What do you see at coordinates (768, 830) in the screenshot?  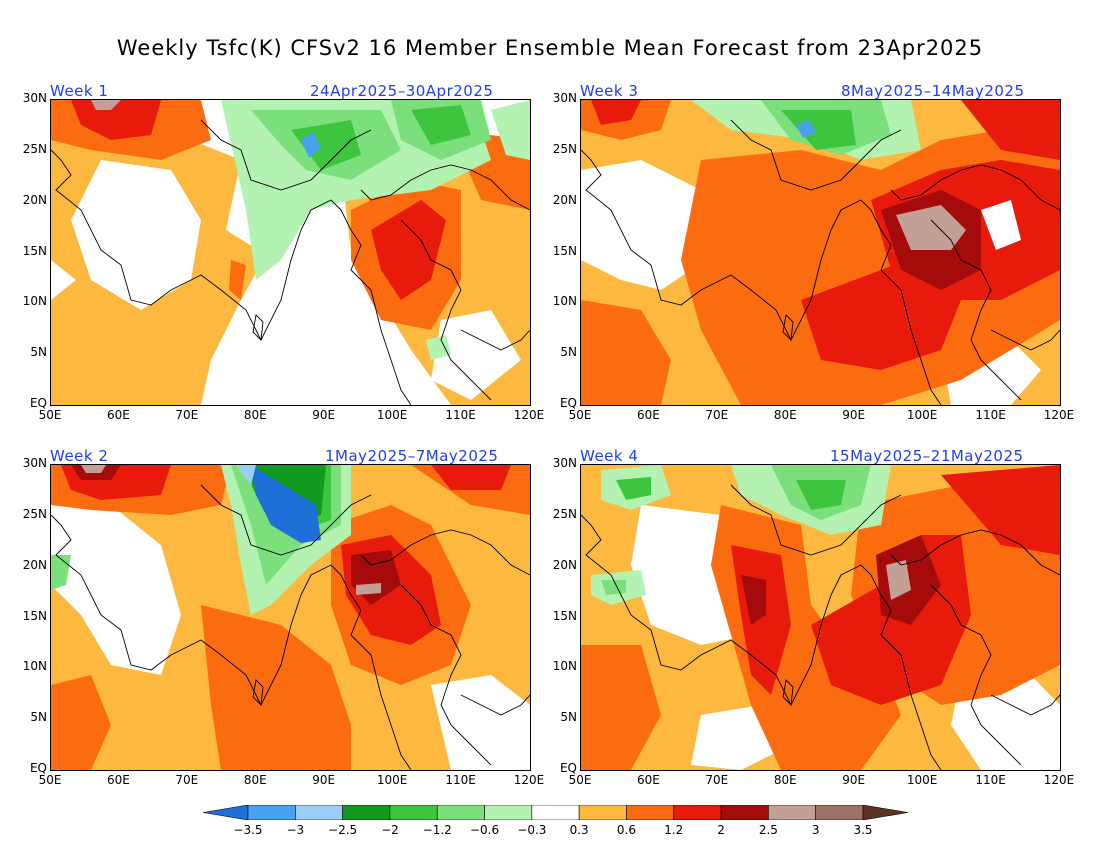 I see `colorbar-tick-label: 2.5` at bounding box center [768, 830].